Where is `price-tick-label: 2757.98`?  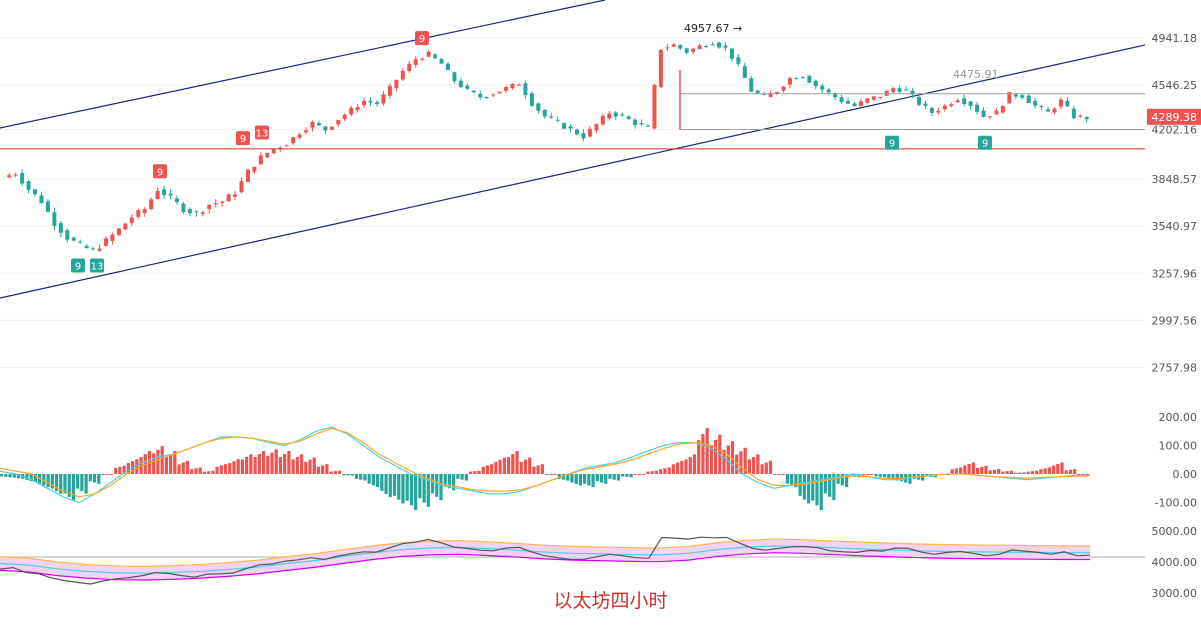 price-tick-label: 2757.98 is located at coordinates (1175, 367).